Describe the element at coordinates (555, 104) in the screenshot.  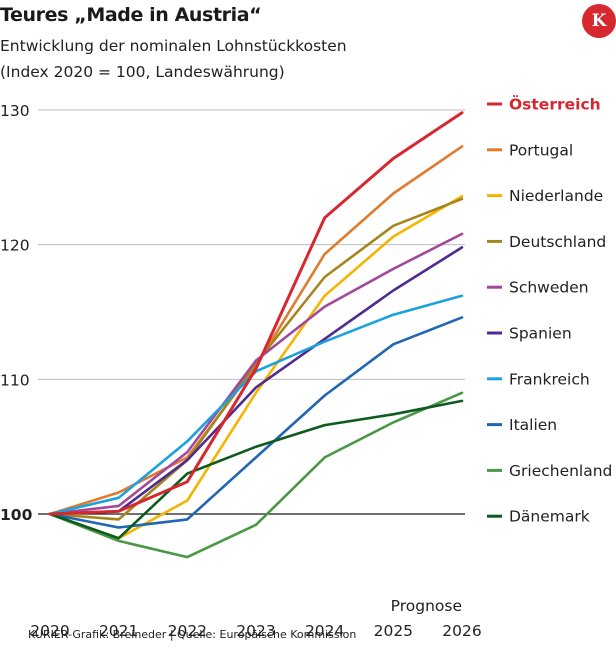
I see `legend-label-österreich: Österreich` at that location.